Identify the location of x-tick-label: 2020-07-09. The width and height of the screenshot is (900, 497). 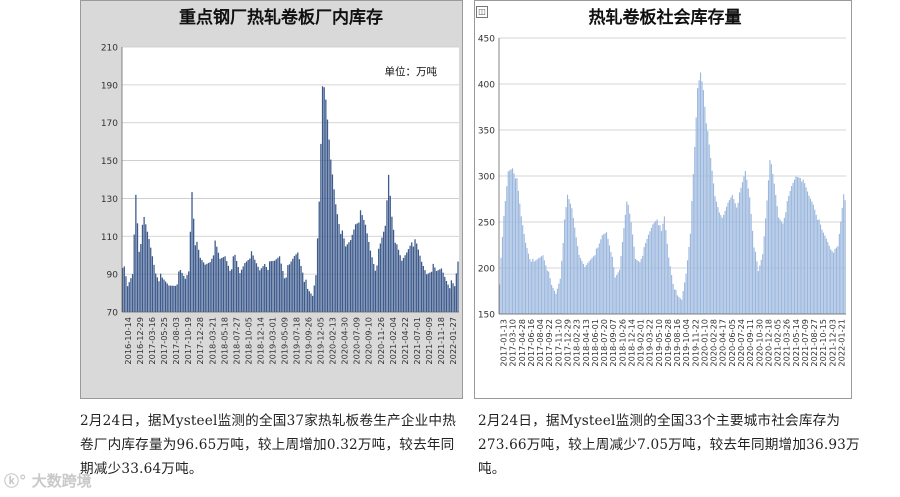
(357, 341).